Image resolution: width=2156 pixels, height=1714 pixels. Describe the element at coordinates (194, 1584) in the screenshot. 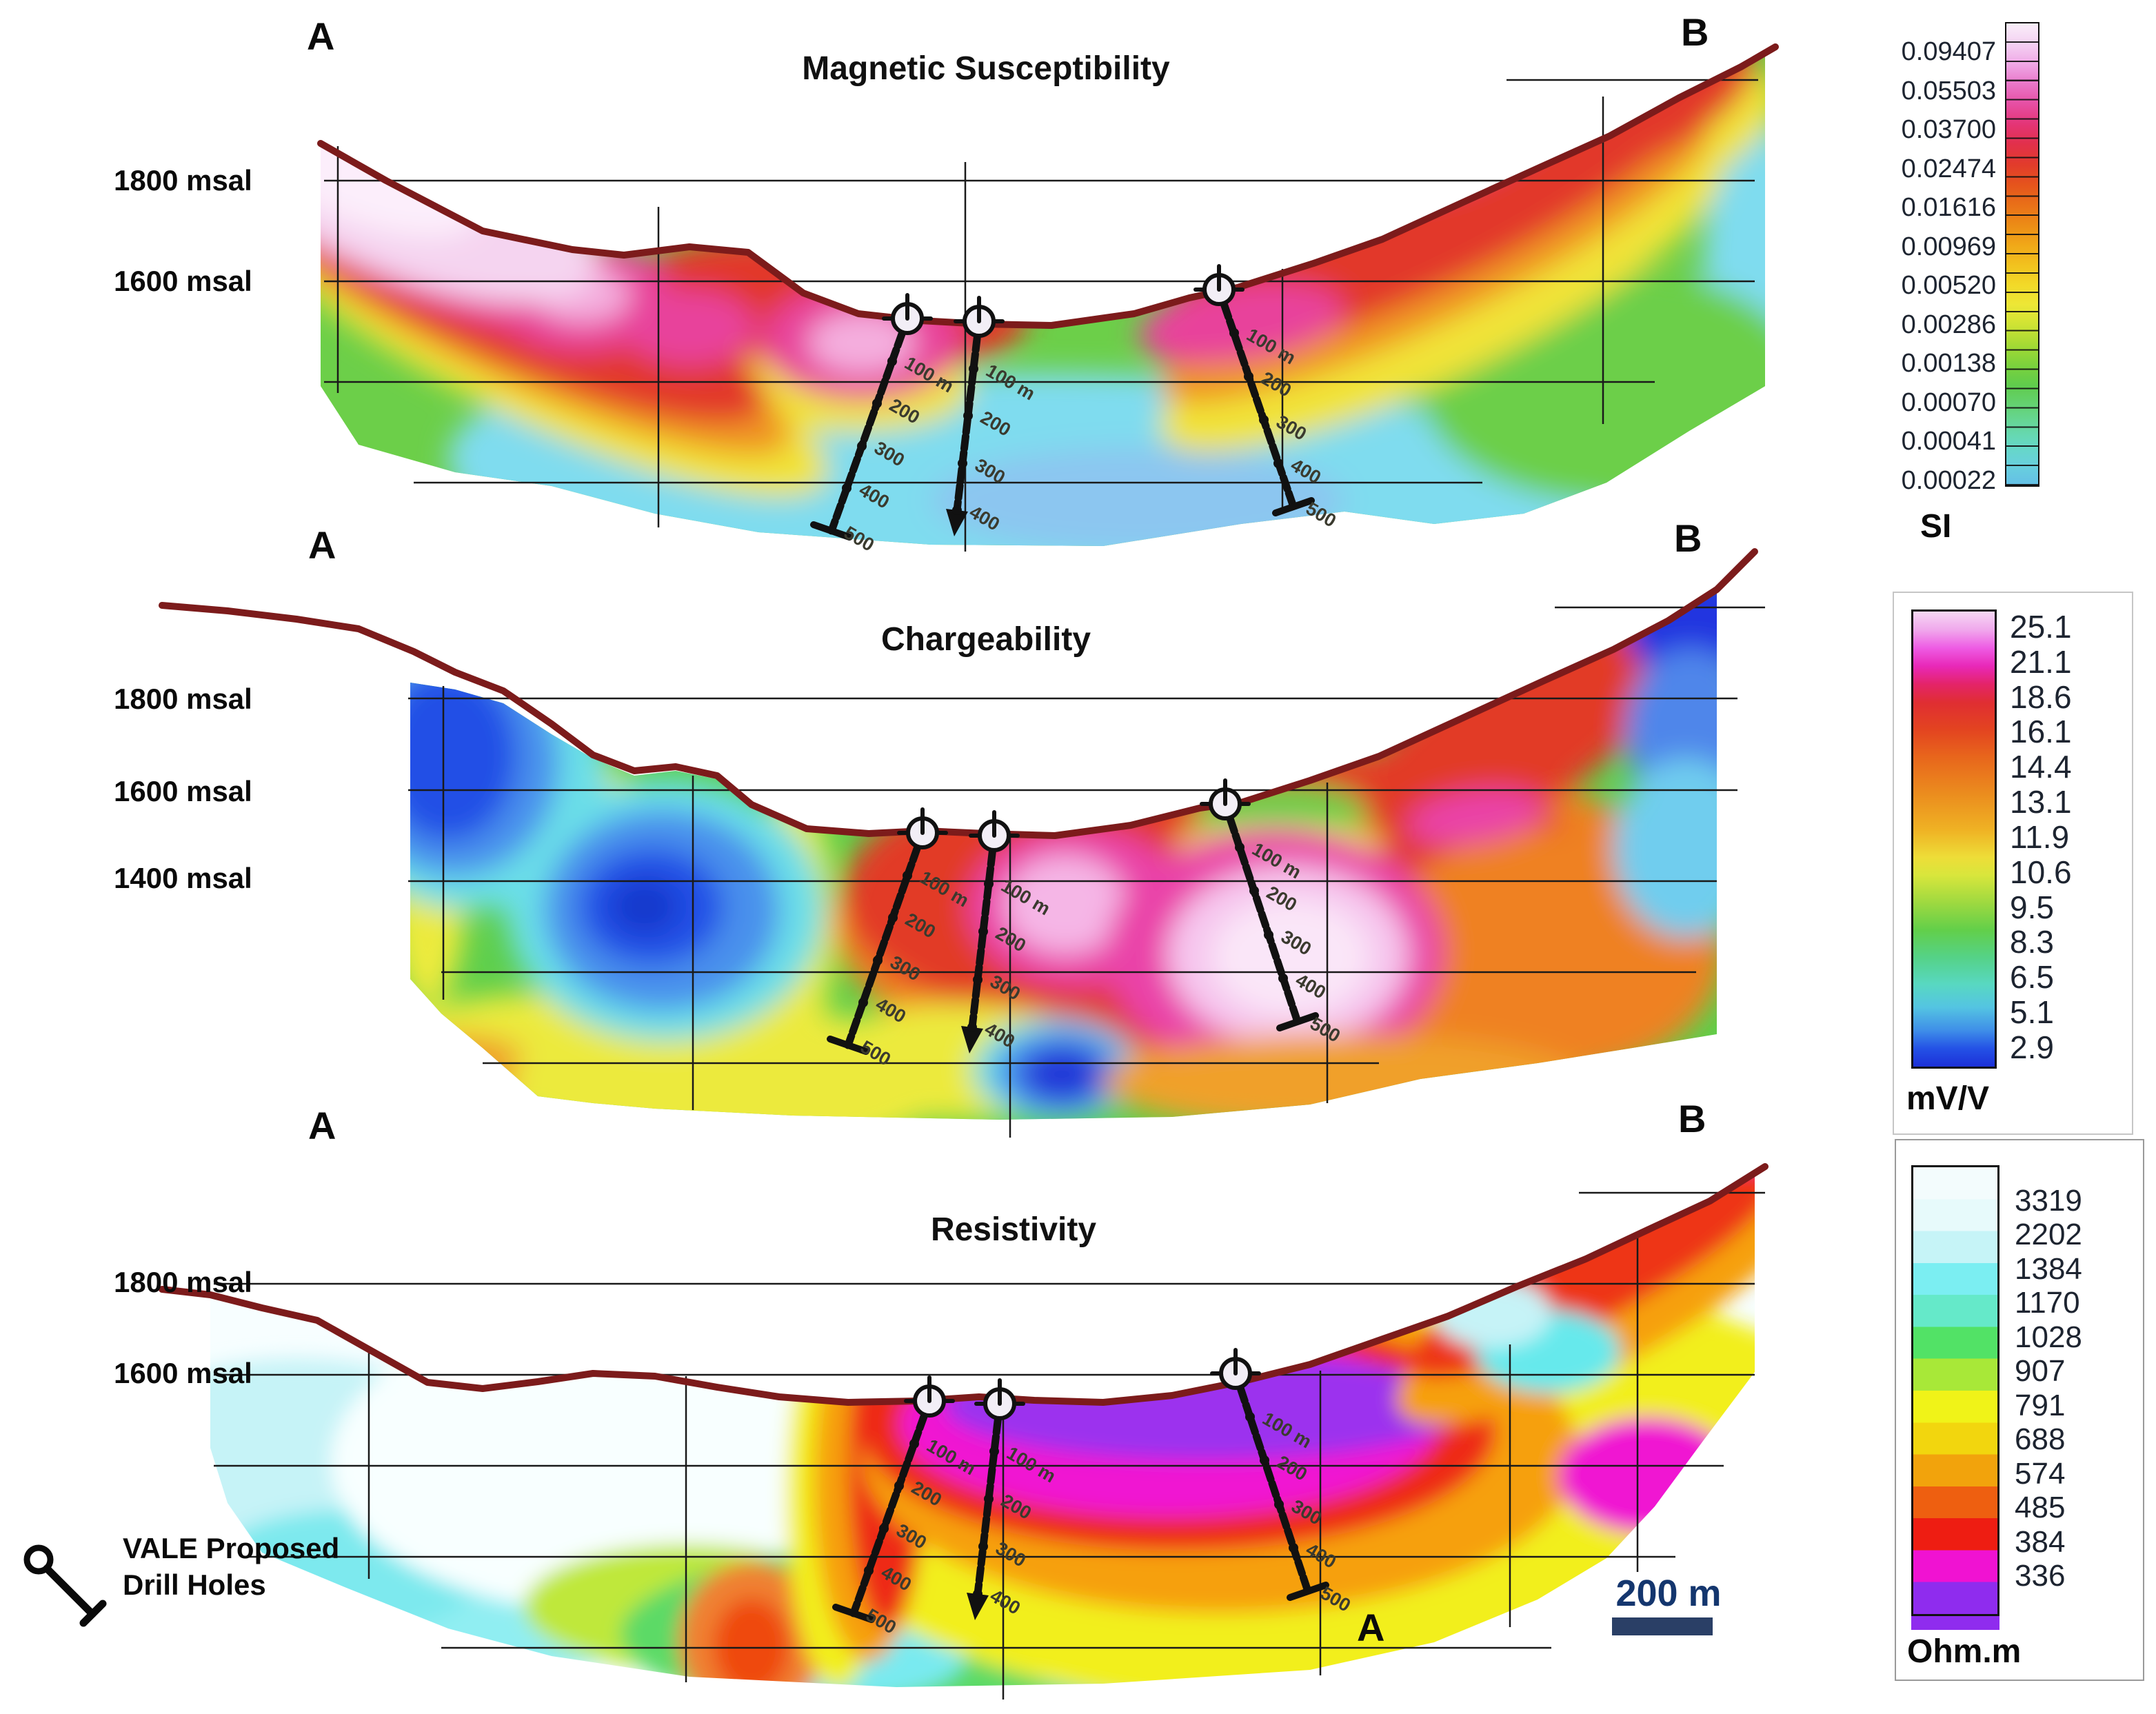

I see `map-legend-line2: Drill Holes` at that location.